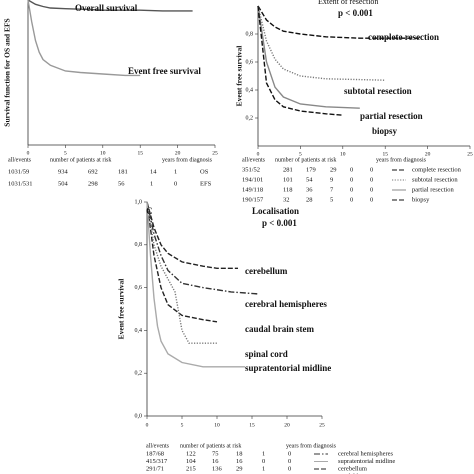  What do you see at coordinates (322, 425) in the screenshot?
I see `x-tick-label: 25` at bounding box center [322, 425].